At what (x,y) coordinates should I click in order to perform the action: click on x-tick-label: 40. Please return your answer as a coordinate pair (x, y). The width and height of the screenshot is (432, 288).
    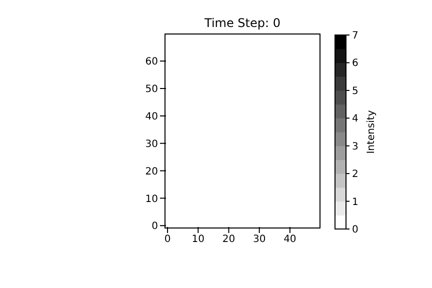
    Looking at the image, I should click on (290, 240).